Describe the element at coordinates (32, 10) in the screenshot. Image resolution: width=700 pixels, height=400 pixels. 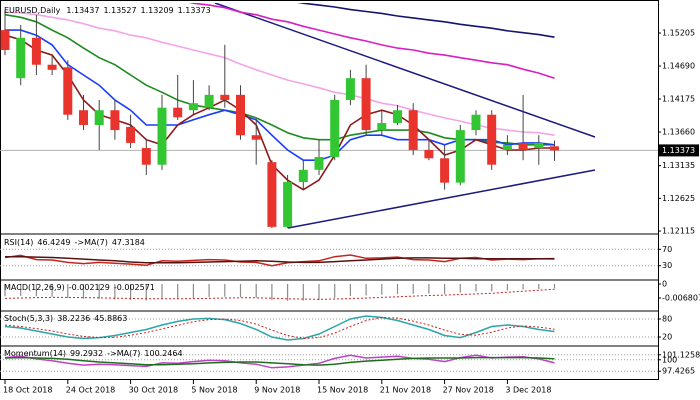
I see `symbol-title: EURUSD,Daily` at that location.